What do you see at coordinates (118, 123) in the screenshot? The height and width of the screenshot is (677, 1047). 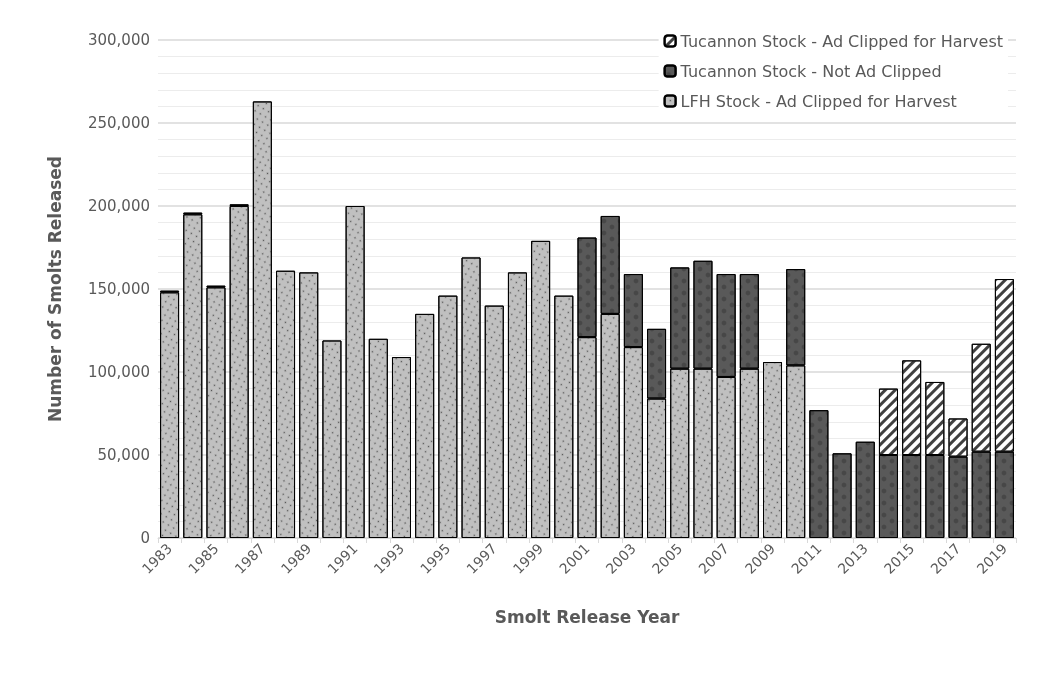 I see `y-tick-label: 250,000` at bounding box center [118, 123].